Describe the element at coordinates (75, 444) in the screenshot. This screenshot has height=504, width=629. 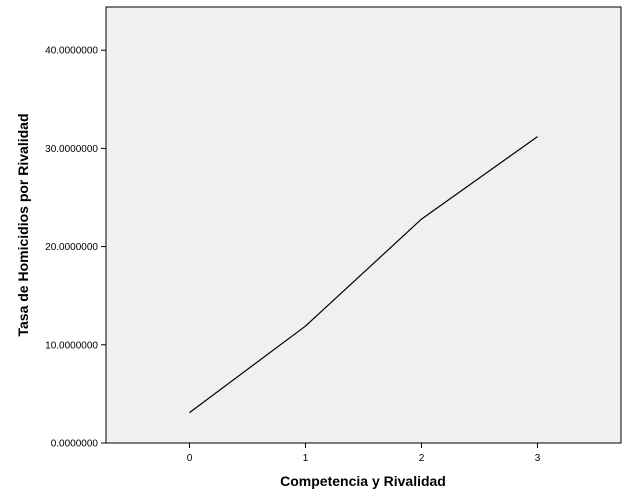
I see `y-tick-label: 0.0000000` at that location.